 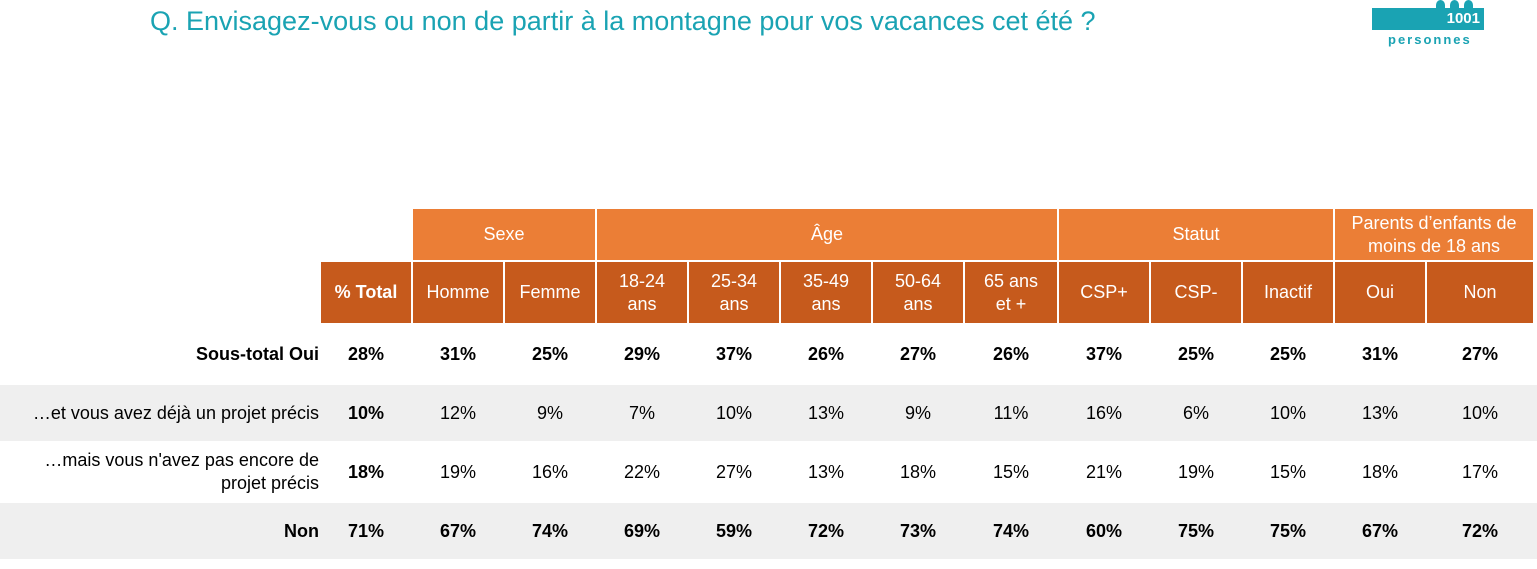 I want to click on logo-text: personnes, so click(x=1430, y=39).